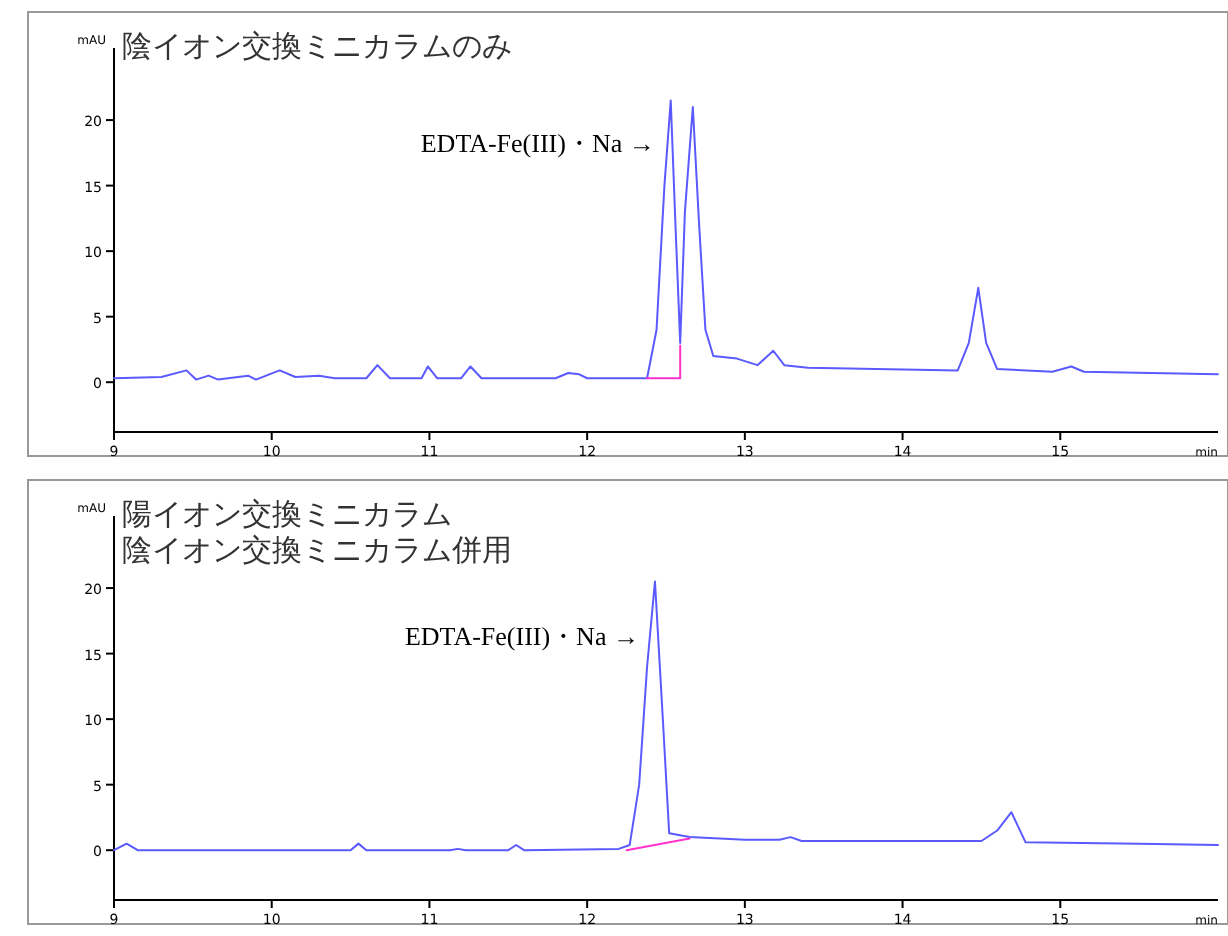 This screenshot has width=1228, height=936. Describe the element at coordinates (317, 47) in the screenshot. I see `chart-title: 陰イオン交換ミニカラムのみ` at that location.